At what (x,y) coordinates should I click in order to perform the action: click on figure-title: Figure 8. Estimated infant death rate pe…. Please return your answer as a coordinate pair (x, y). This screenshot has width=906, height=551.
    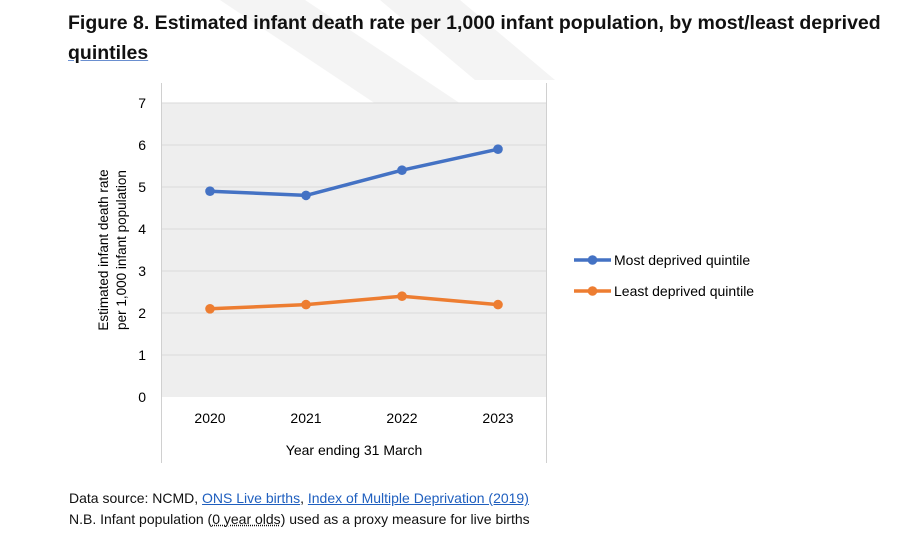
    Looking at the image, I should click on (478, 38).